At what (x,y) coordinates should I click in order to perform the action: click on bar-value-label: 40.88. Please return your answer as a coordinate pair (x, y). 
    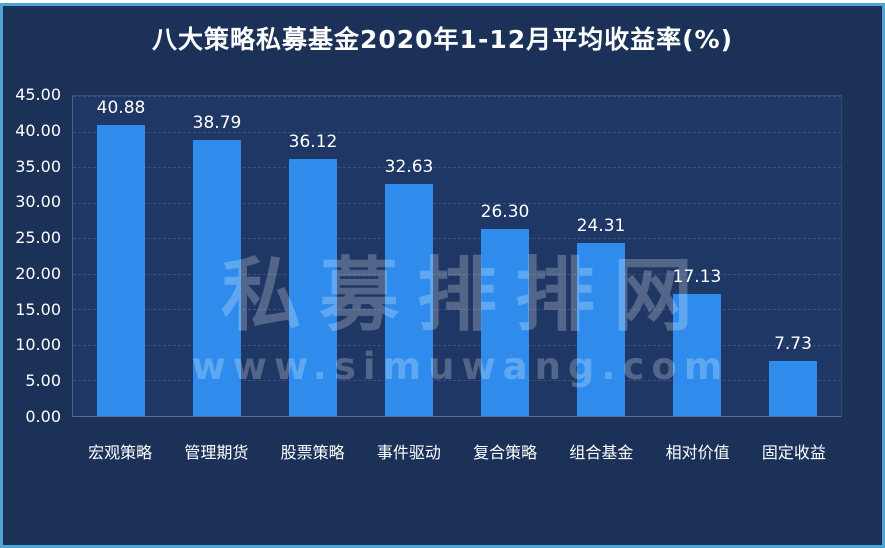
    Looking at the image, I should click on (121, 108).